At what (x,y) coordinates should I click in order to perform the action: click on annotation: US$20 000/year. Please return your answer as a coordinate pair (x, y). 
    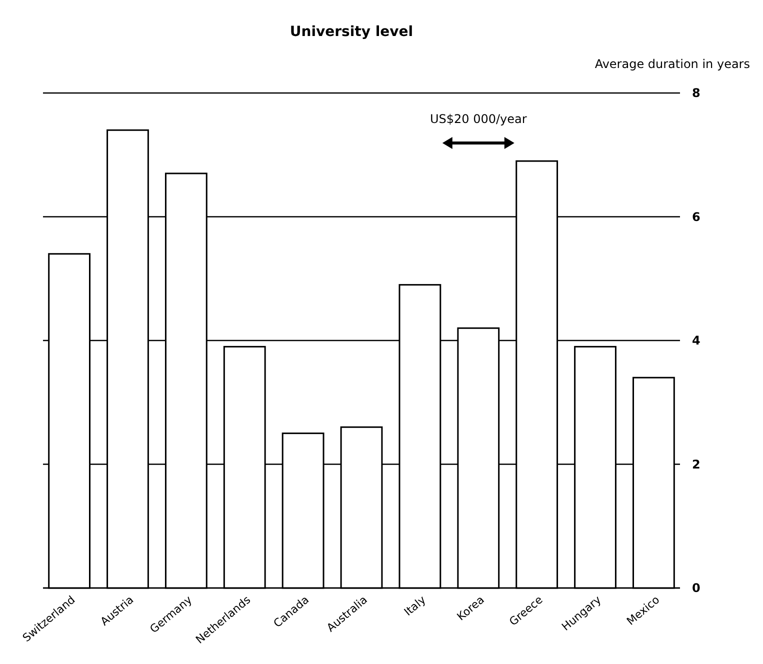
    Looking at the image, I should click on (478, 119).